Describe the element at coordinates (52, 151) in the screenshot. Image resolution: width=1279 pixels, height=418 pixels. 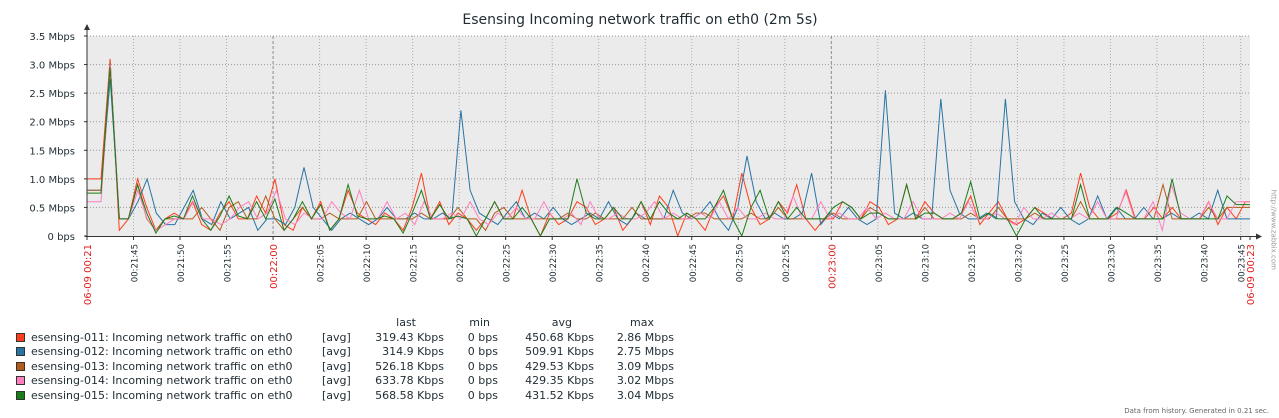
I see `y-tick-label: 1.5 Mbps` at that location.